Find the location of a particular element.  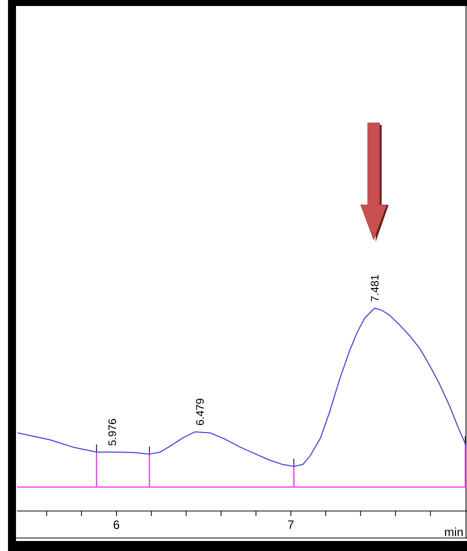

x-tick-label: 6 is located at coordinates (117, 524).